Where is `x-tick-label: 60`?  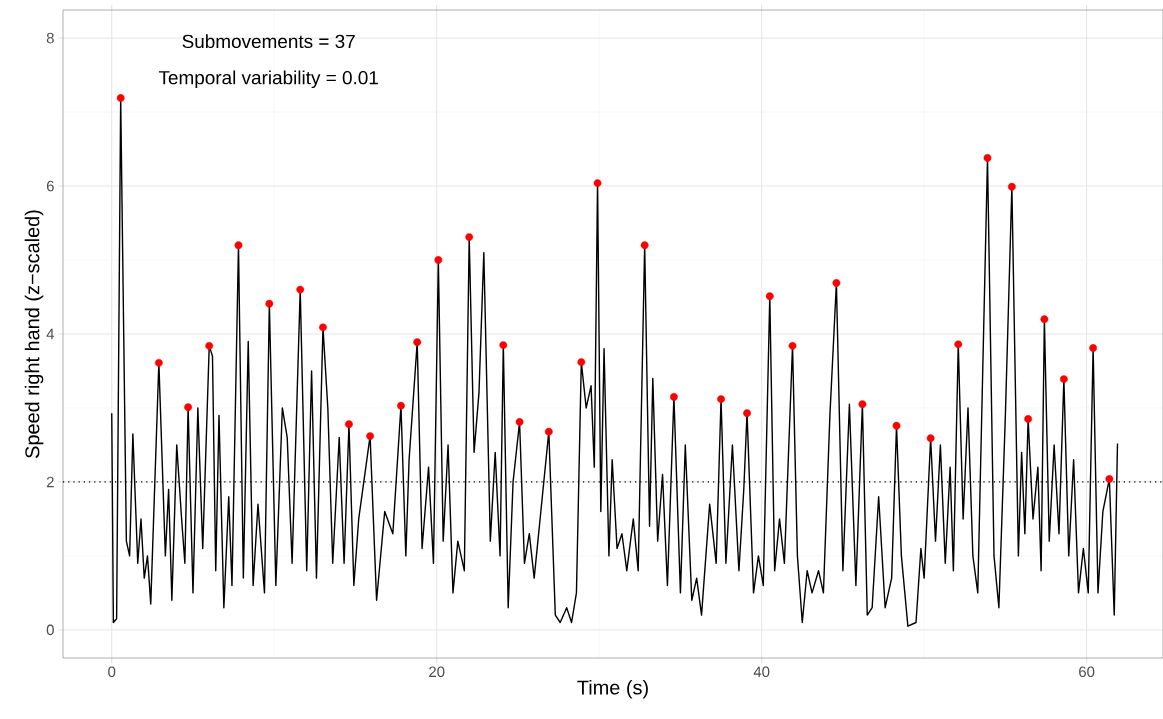
x-tick-label: 60 is located at coordinates (1087, 672).